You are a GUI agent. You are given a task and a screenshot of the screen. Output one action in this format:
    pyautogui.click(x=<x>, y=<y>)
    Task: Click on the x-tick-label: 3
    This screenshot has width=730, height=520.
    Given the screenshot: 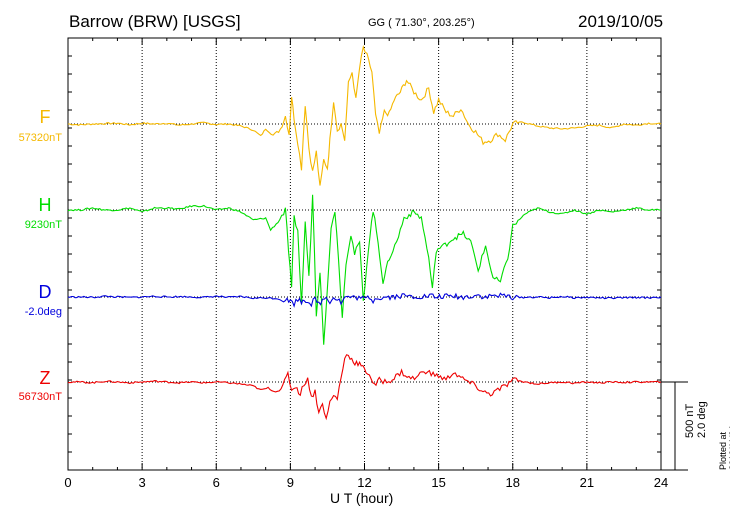 What is the action you would take?
    pyautogui.click(x=142, y=482)
    